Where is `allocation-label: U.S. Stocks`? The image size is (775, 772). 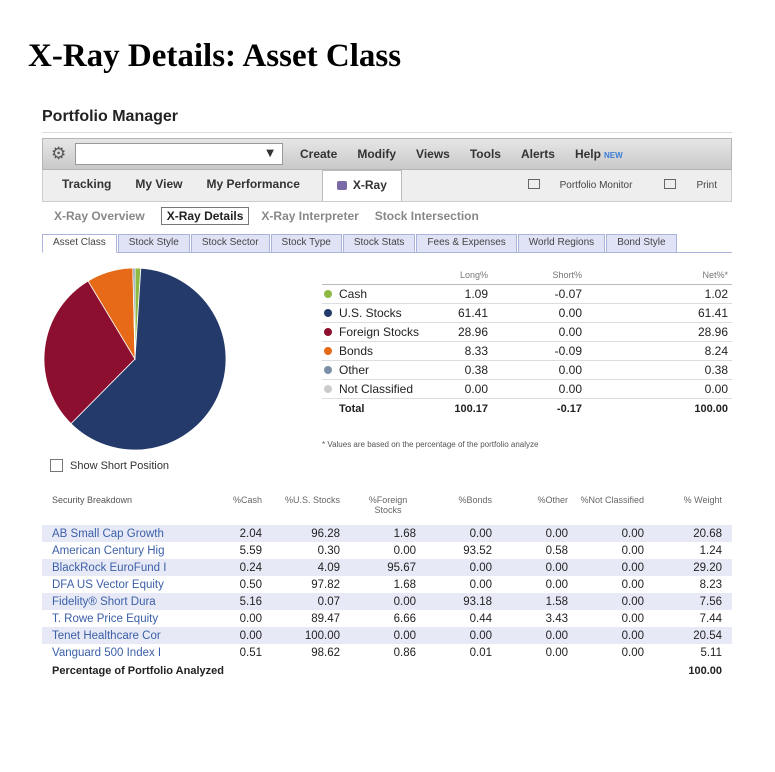 allocation-label: U.S. Stocks is located at coordinates (370, 313).